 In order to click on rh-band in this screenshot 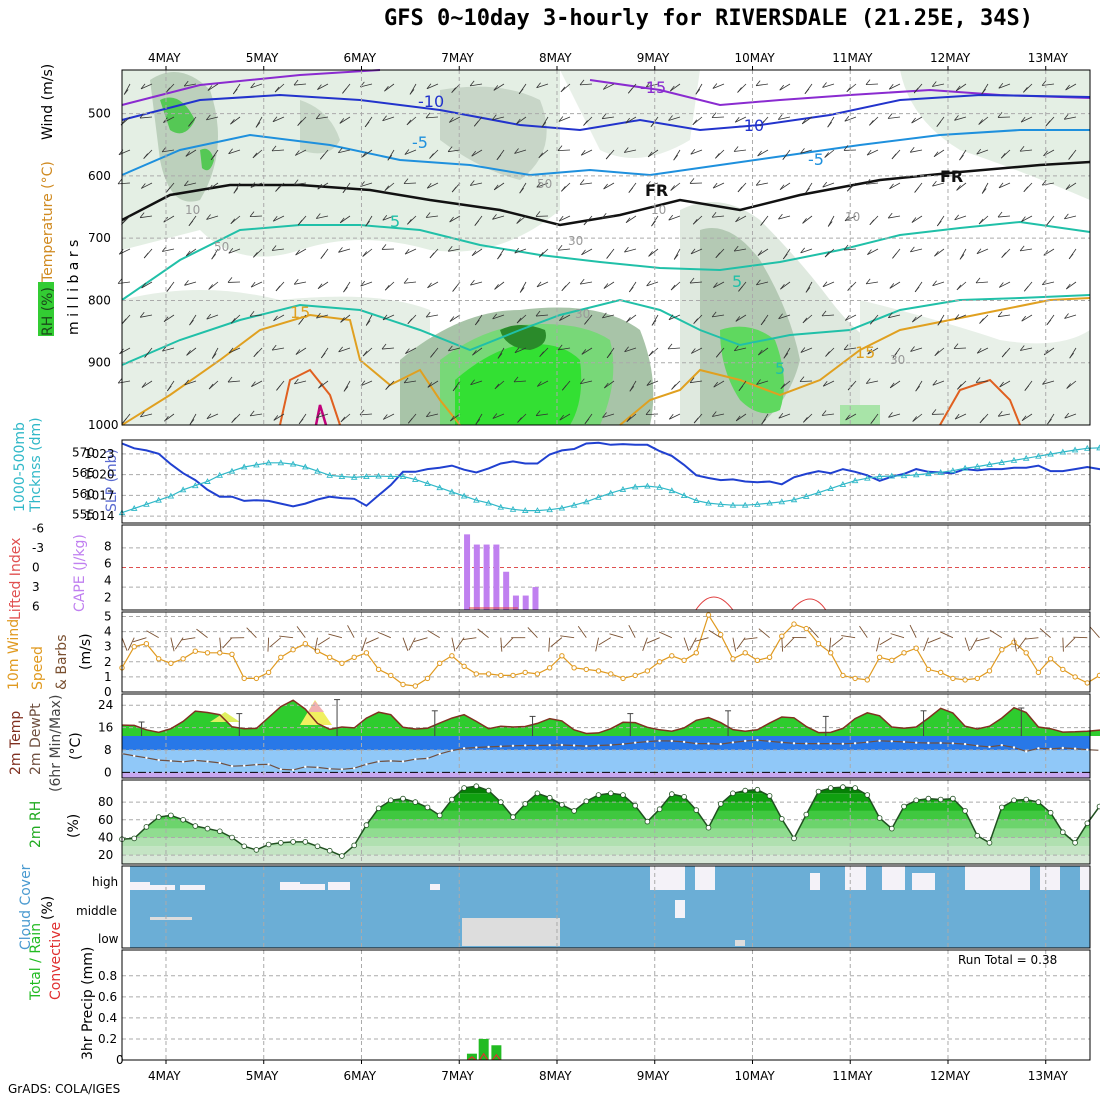, I will do `click(606, 842)`.